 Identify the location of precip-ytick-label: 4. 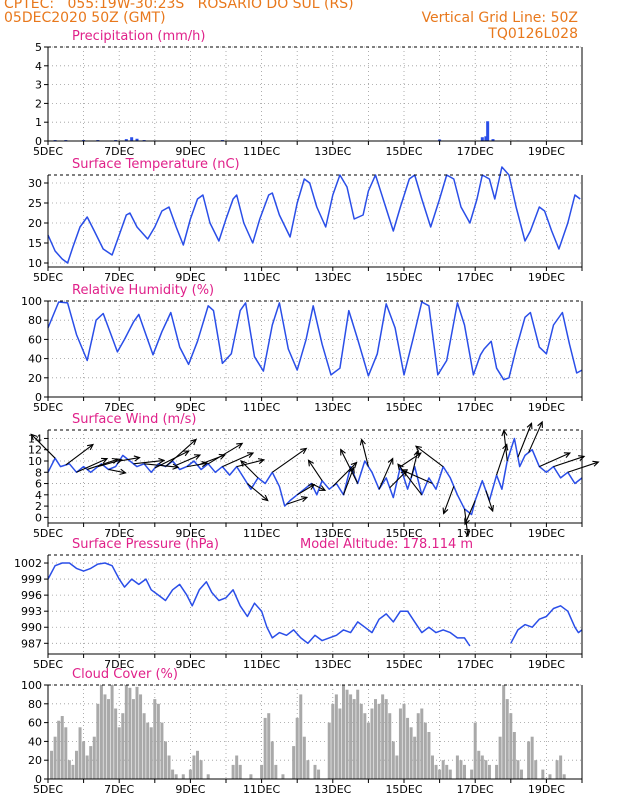
(38, 66).